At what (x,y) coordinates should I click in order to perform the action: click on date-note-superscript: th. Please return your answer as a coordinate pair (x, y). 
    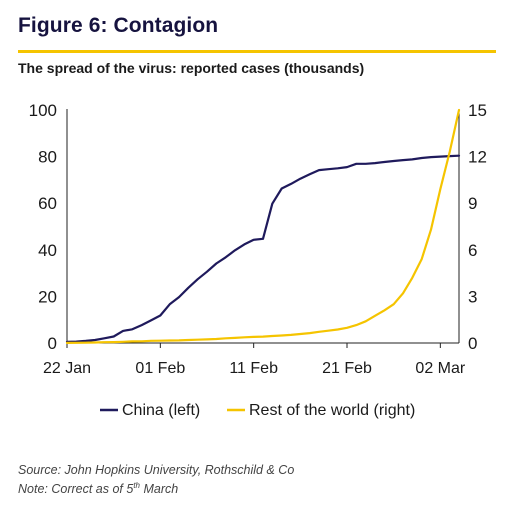
    Looking at the image, I should click on (136, 485).